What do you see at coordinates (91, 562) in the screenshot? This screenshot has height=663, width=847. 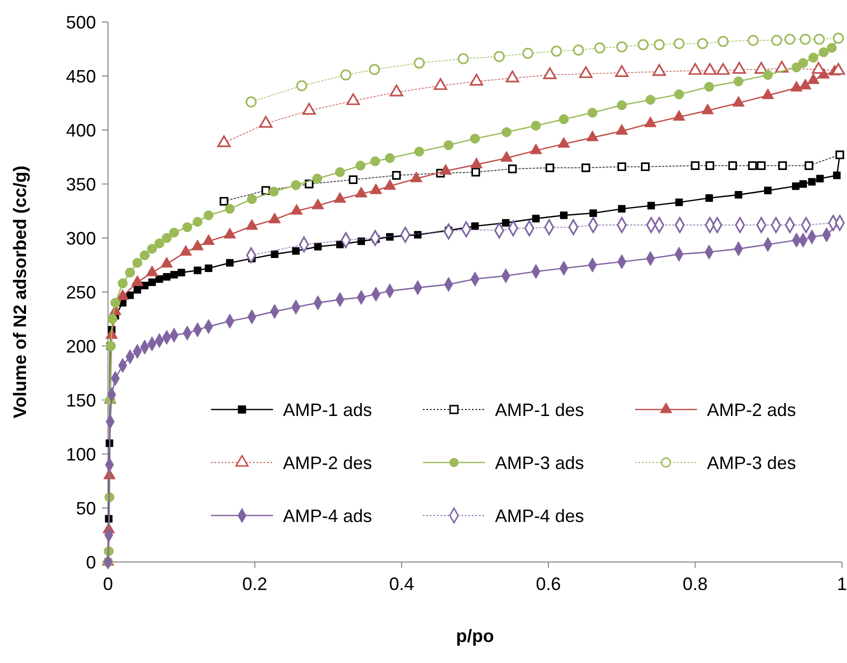 I see `y-tick-label: 0` at bounding box center [91, 562].